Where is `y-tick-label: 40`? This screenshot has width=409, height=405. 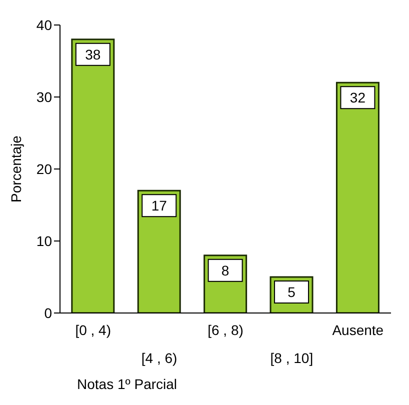
y-tick-label: 40 is located at coordinates (44, 24).